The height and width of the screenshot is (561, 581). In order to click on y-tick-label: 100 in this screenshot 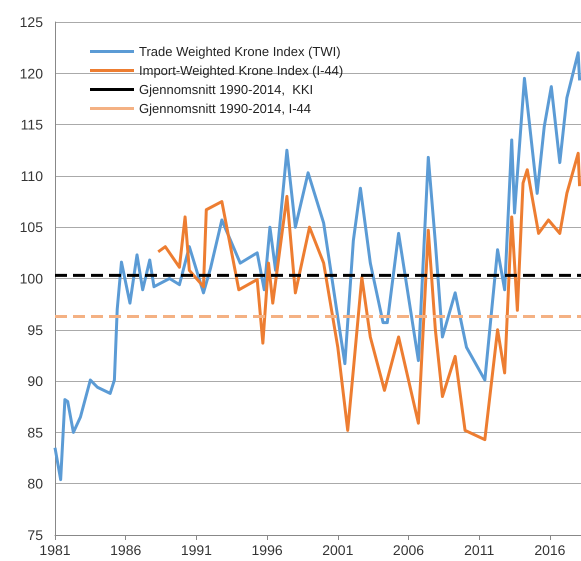, I will do `click(32, 278)`.